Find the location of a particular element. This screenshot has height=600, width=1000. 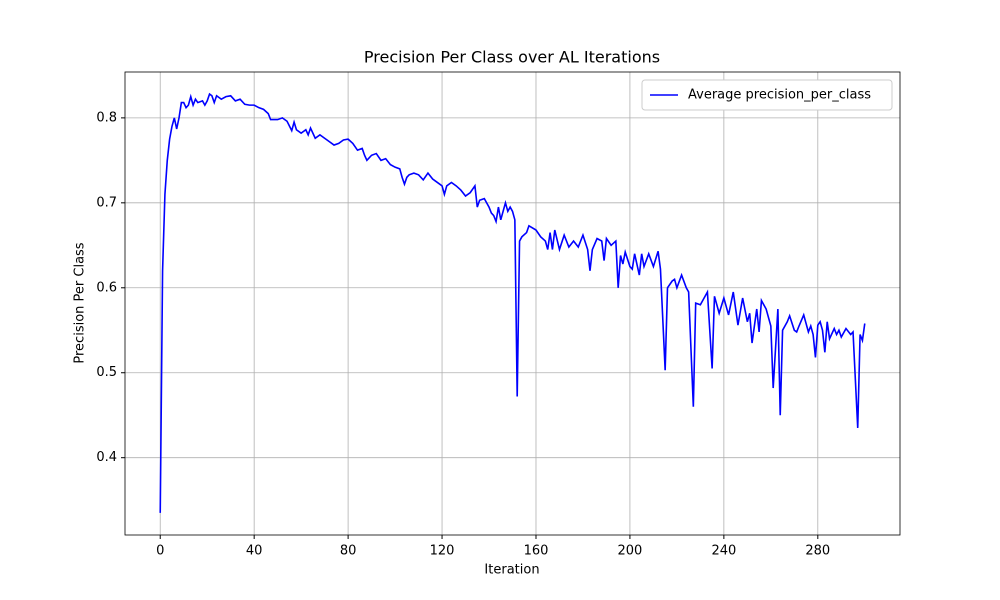

x-tick-label: 80 is located at coordinates (348, 551).